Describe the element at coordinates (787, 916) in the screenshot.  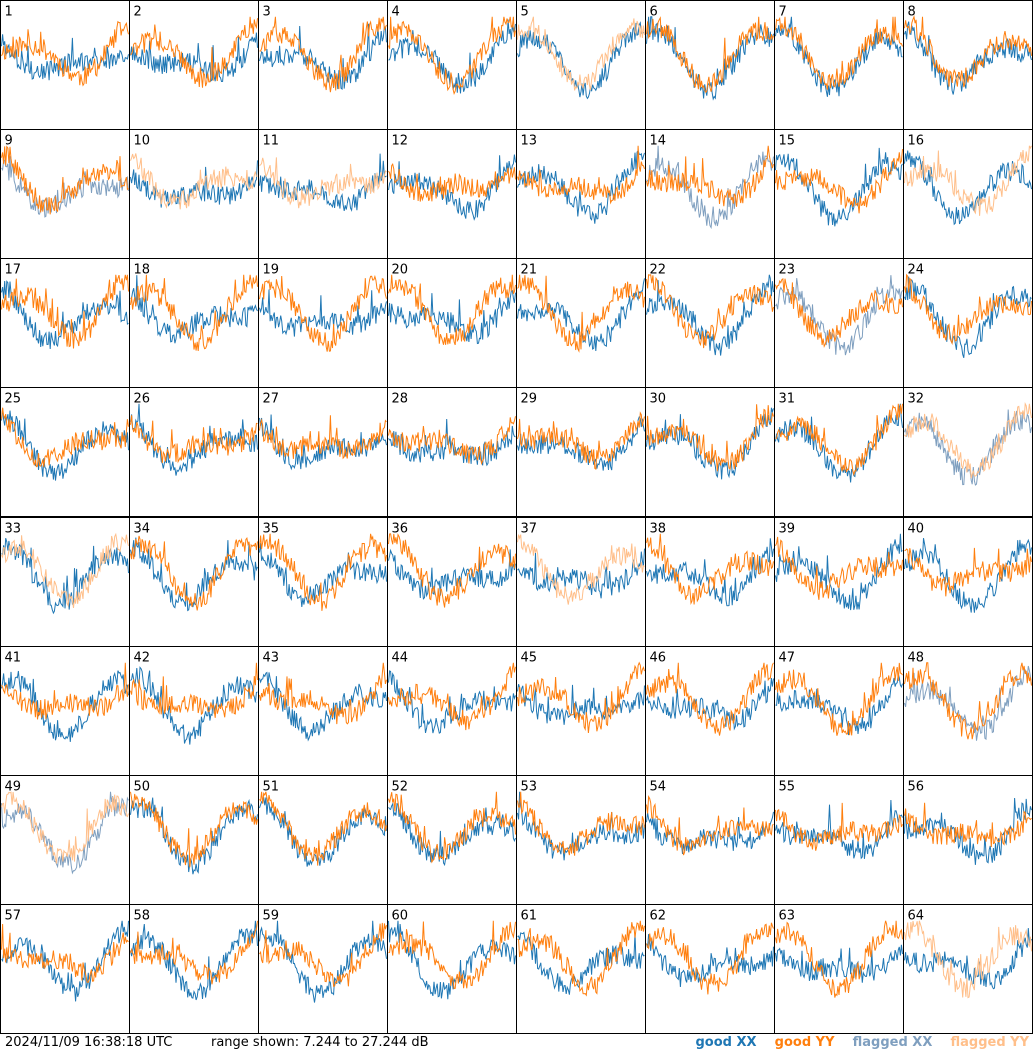
I see `panel-label: 63` at that location.